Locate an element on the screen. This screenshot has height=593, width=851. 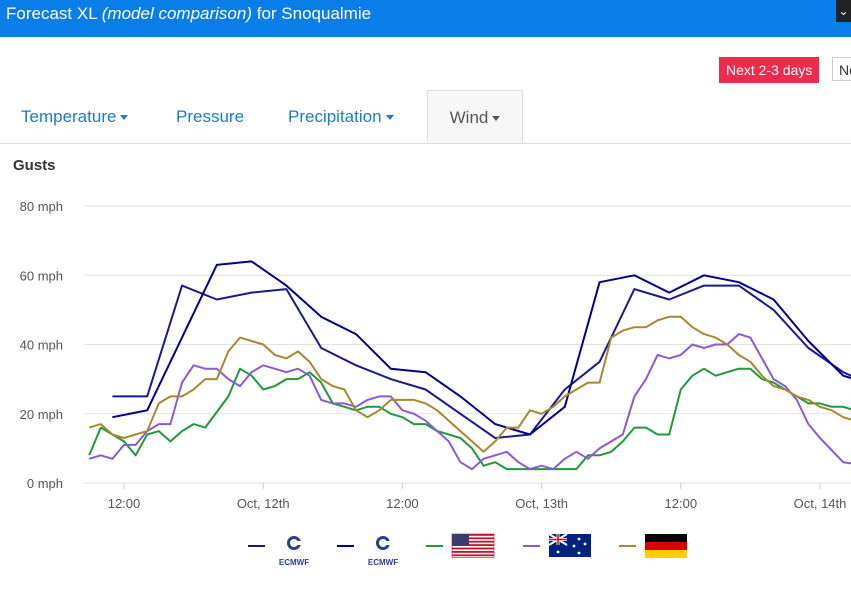
y-tick-label: 20 mph is located at coordinates (41, 414).